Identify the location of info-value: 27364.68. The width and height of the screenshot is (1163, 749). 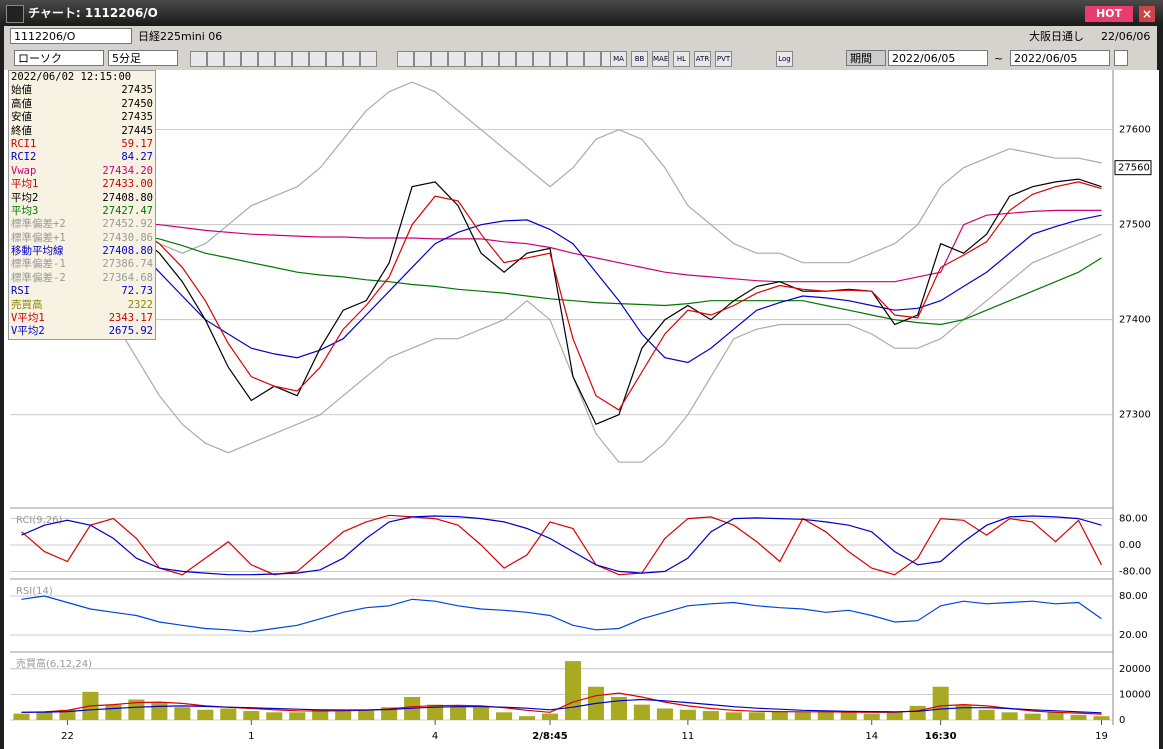
(127, 277).